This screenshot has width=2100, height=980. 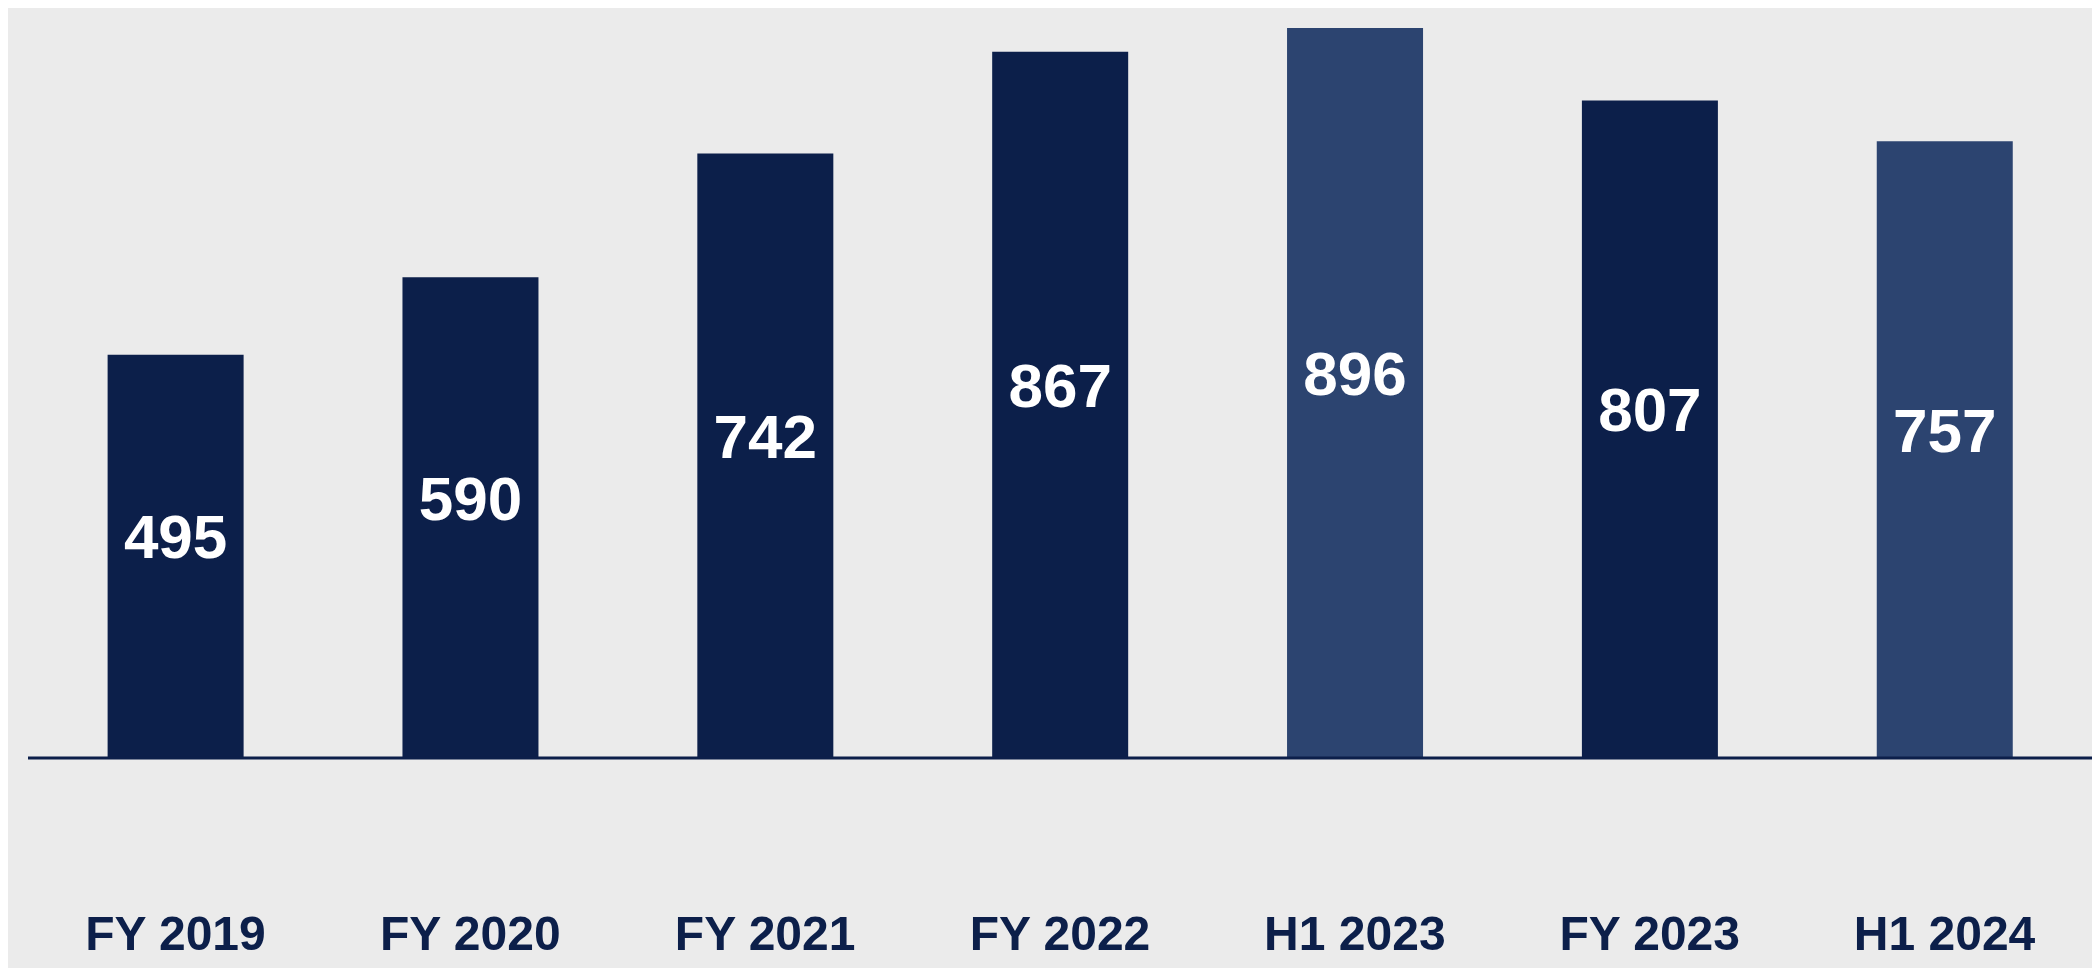 I want to click on x-tick-label: FY 2023, so click(x=1650, y=934).